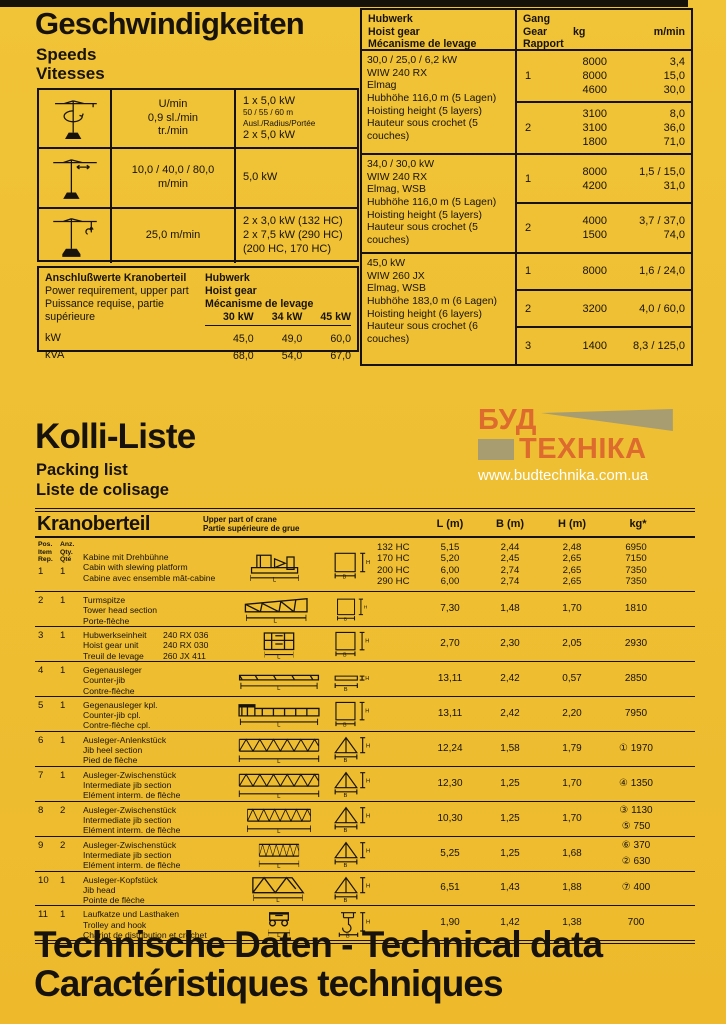 Image resolution: width=726 pixels, height=1024 pixels. Describe the element at coordinates (55, 355) in the screenshot. I see `power-row-label: kVA` at that location.